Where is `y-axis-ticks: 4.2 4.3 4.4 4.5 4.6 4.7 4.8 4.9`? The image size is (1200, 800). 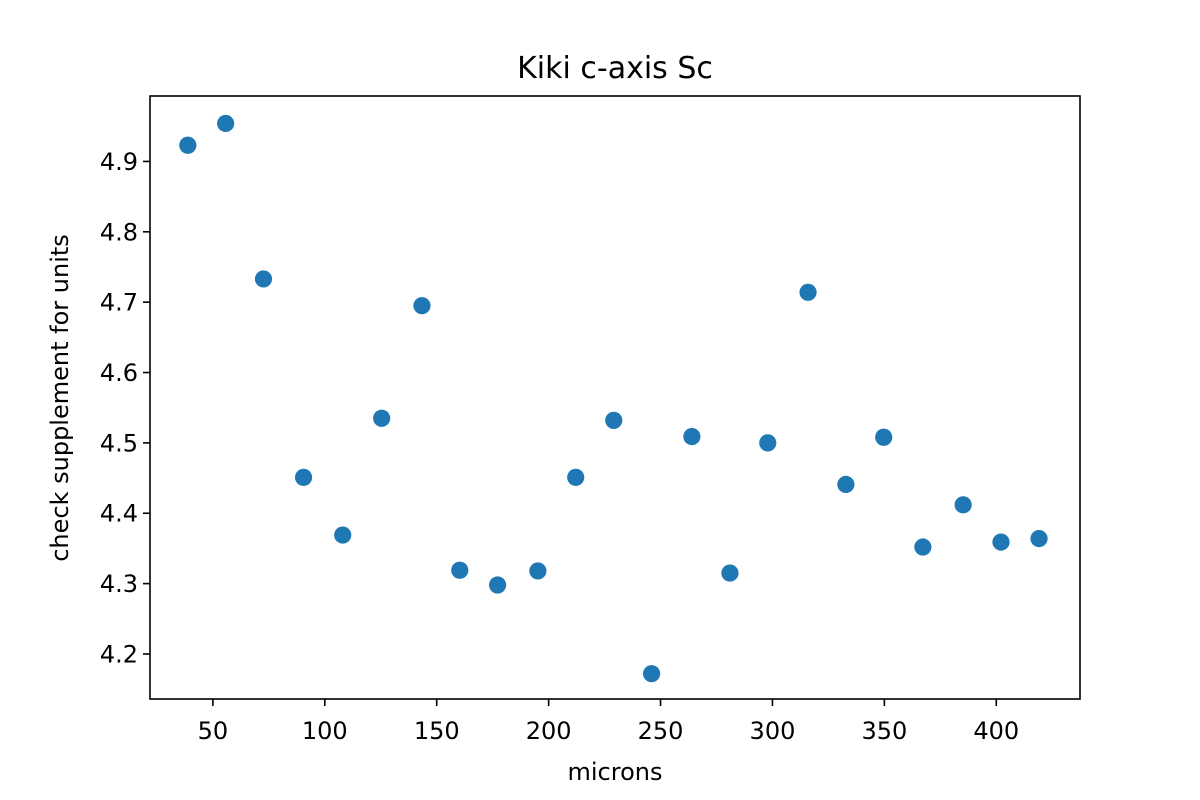 y-axis-ticks: 4.2 4.3 4.4 4.5 4.6 4.7 4.8 4.9 is located at coordinates (125, 408).